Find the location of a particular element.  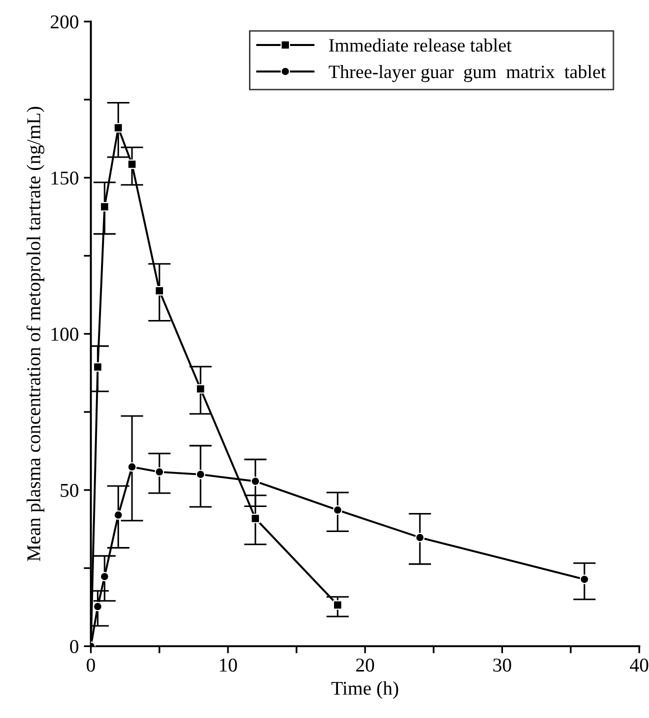

x-tick-label: 20 is located at coordinates (365, 665).